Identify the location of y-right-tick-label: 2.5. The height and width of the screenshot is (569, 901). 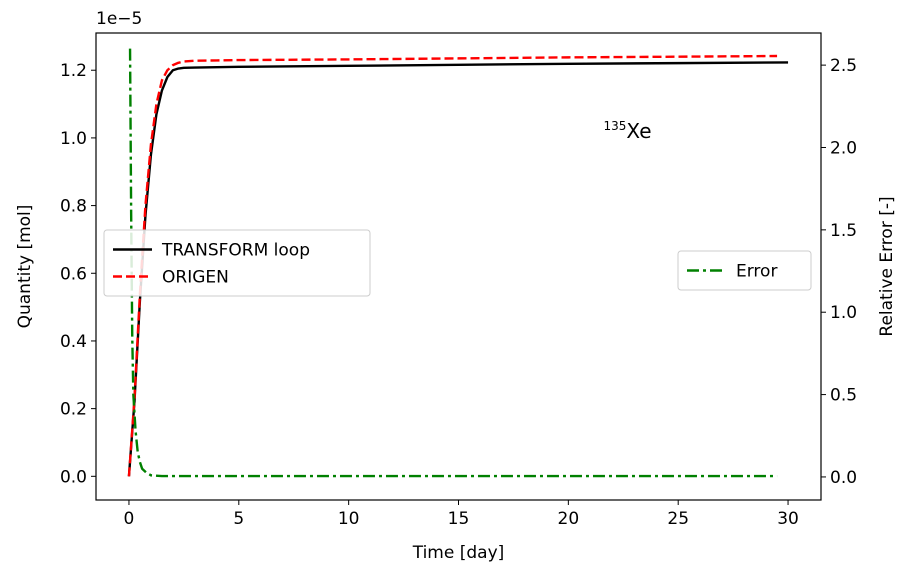
(843, 66).